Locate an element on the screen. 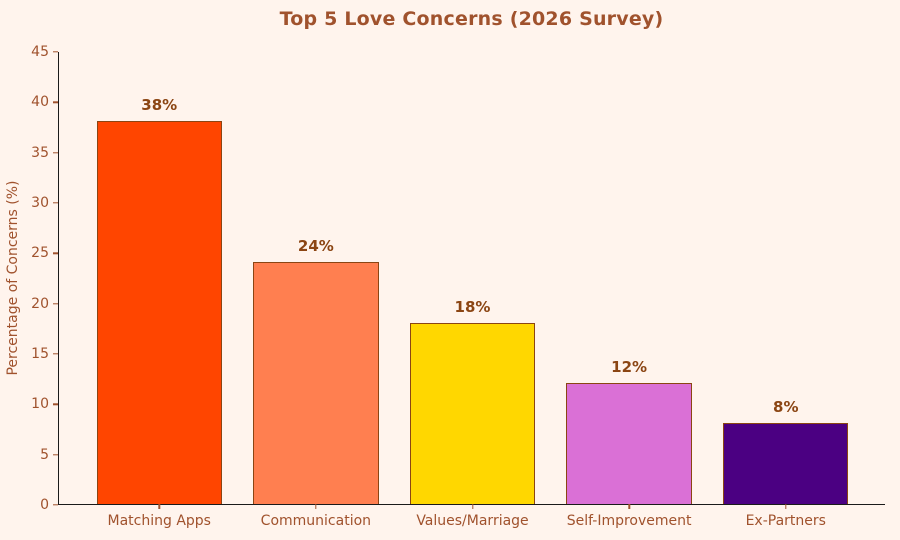 The width and height of the screenshot is (900, 540). chart-title: Top 5 Love Concerns (2026 Survey) is located at coordinates (471, 19).